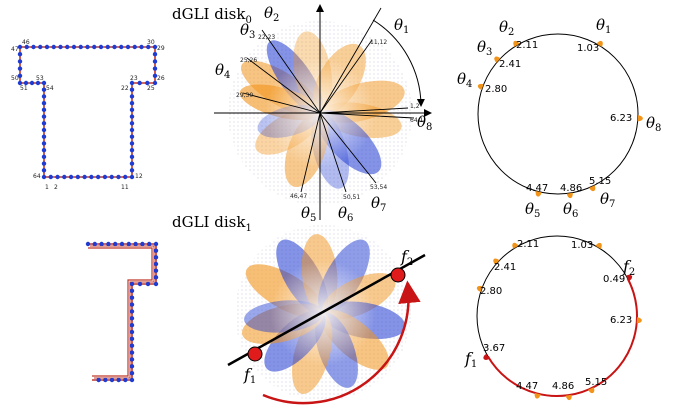 The image size is (681, 413). Describe the element at coordinates (491, 291) in the screenshot. I see `c1-val-2.80: 2.80` at that location.